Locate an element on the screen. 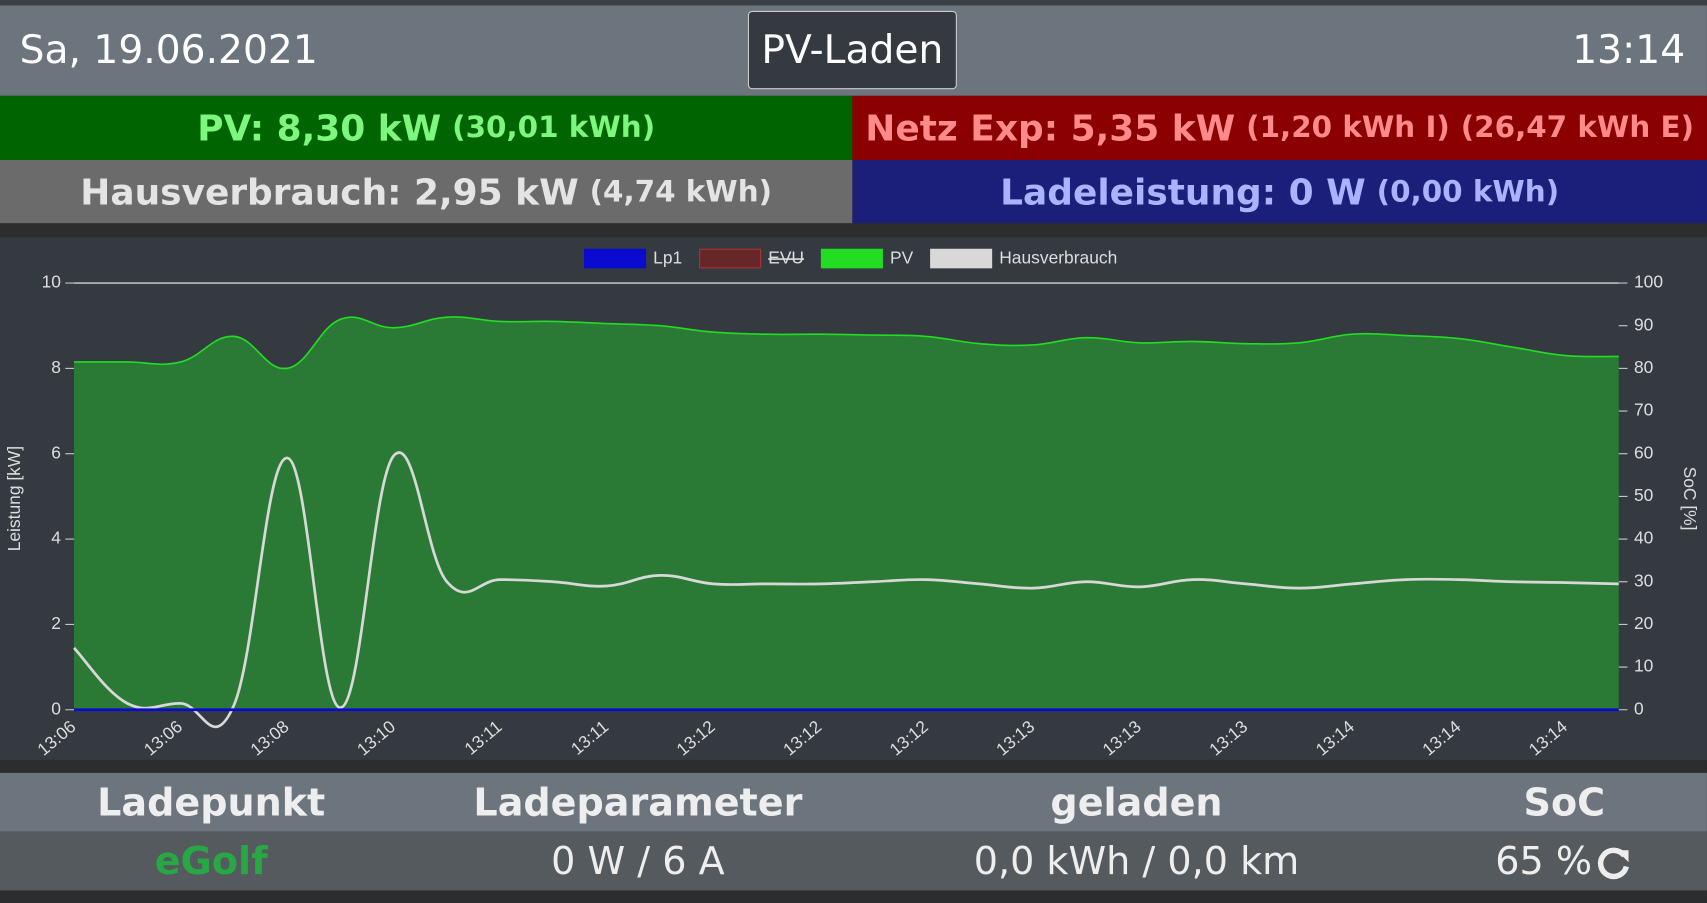 This screenshot has width=1707, height=903. y-tick-label: 2 is located at coordinates (56, 623).